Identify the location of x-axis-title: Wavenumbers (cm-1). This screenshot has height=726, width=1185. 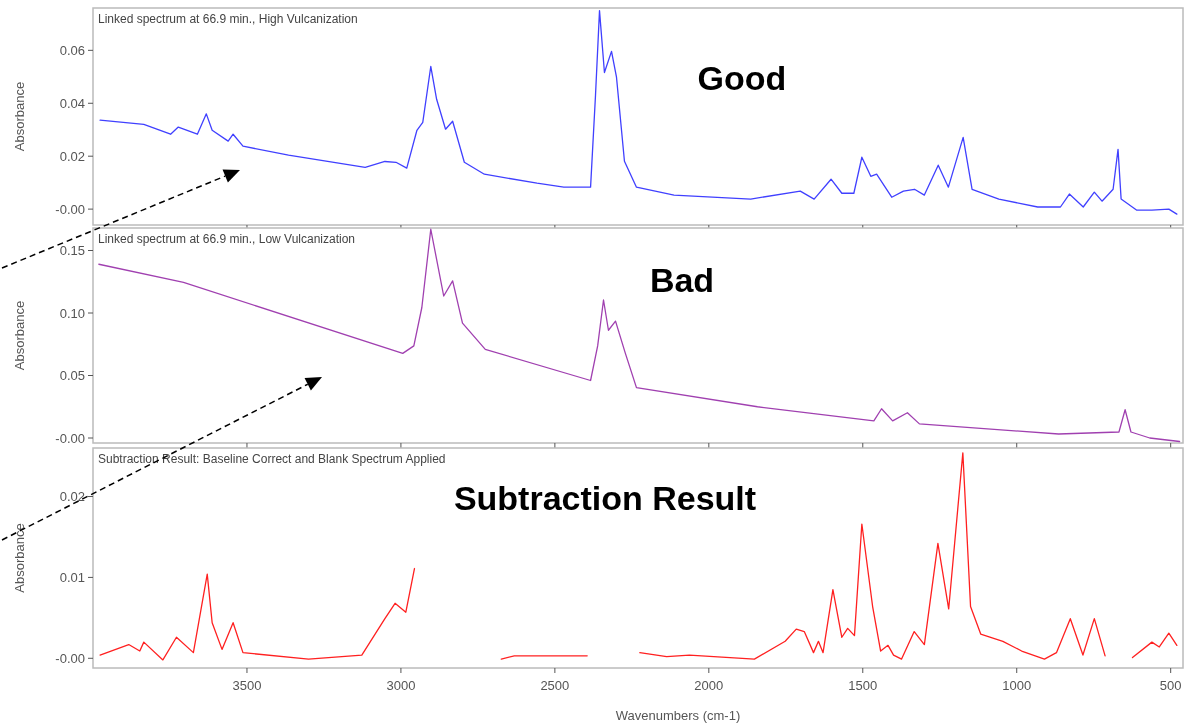
(678, 715).